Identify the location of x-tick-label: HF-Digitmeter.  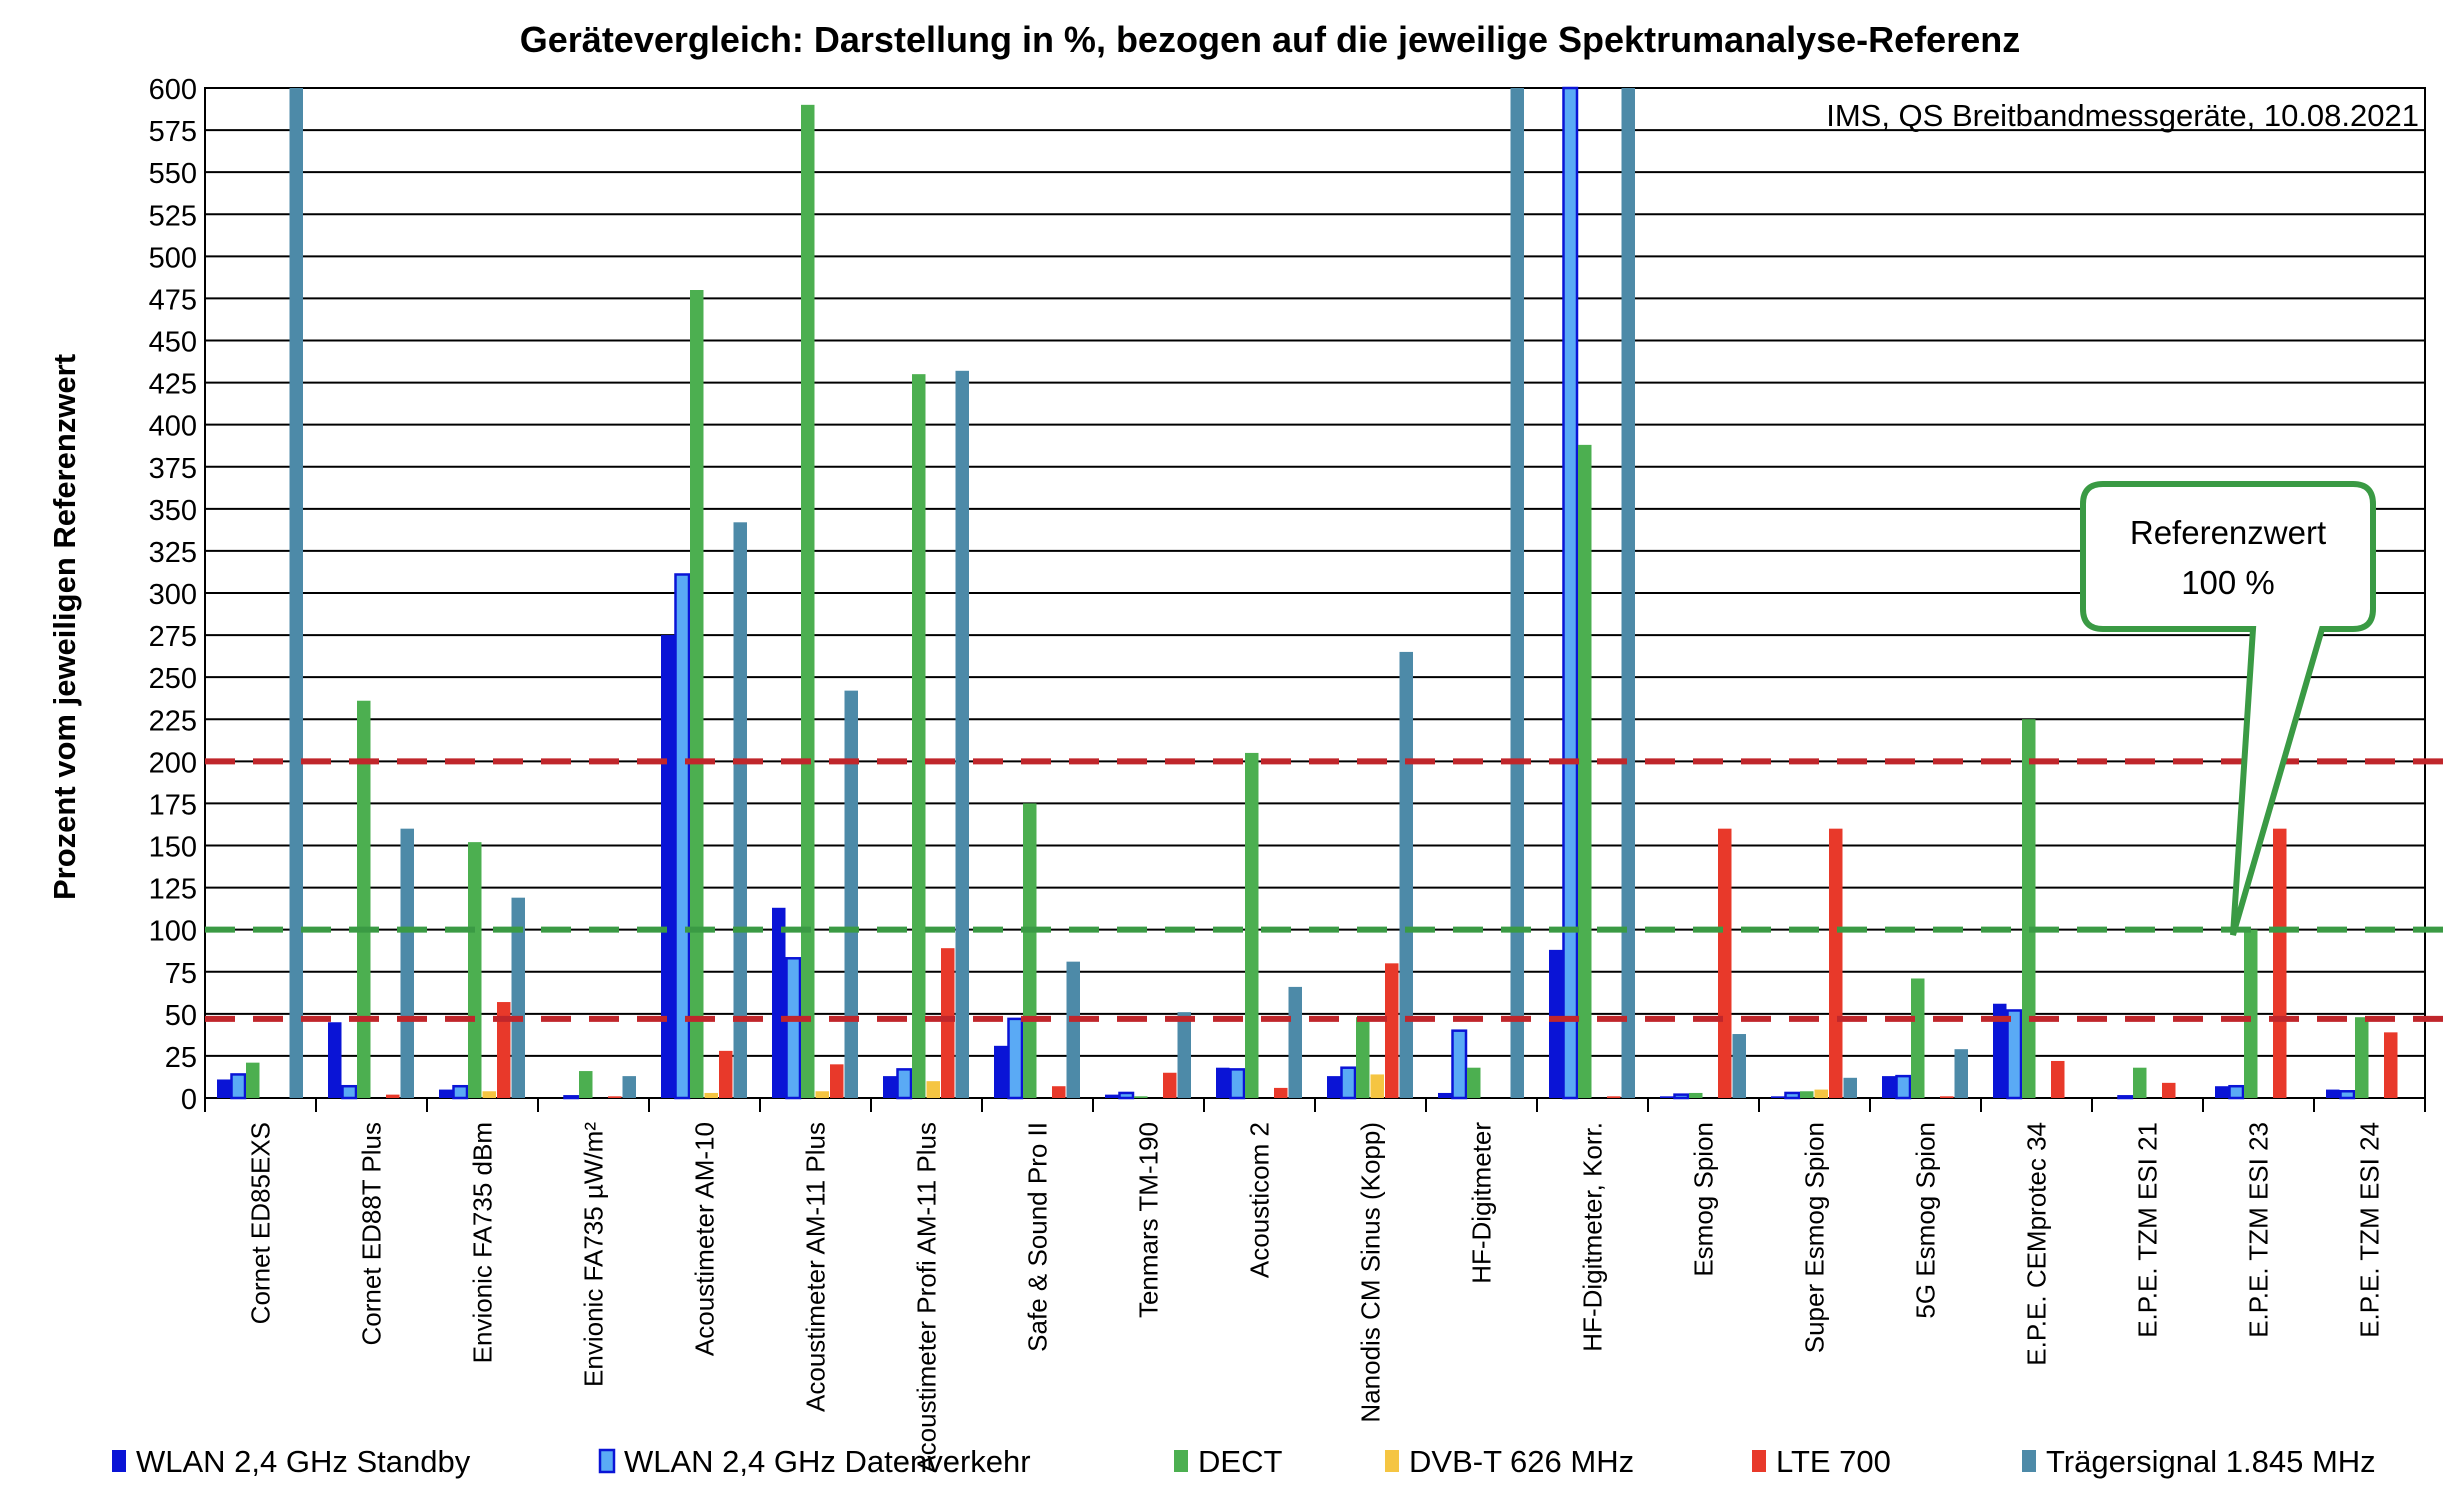
(1482, 1203).